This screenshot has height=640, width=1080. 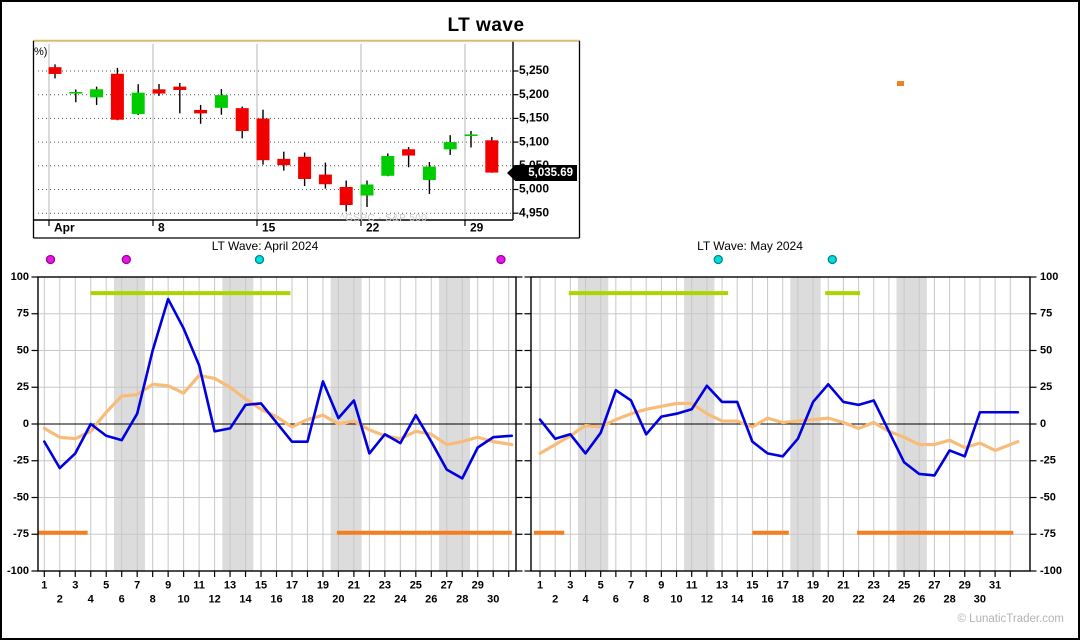 What do you see at coordinates (161, 228) in the screenshot?
I see `month-tick-label: 8` at bounding box center [161, 228].